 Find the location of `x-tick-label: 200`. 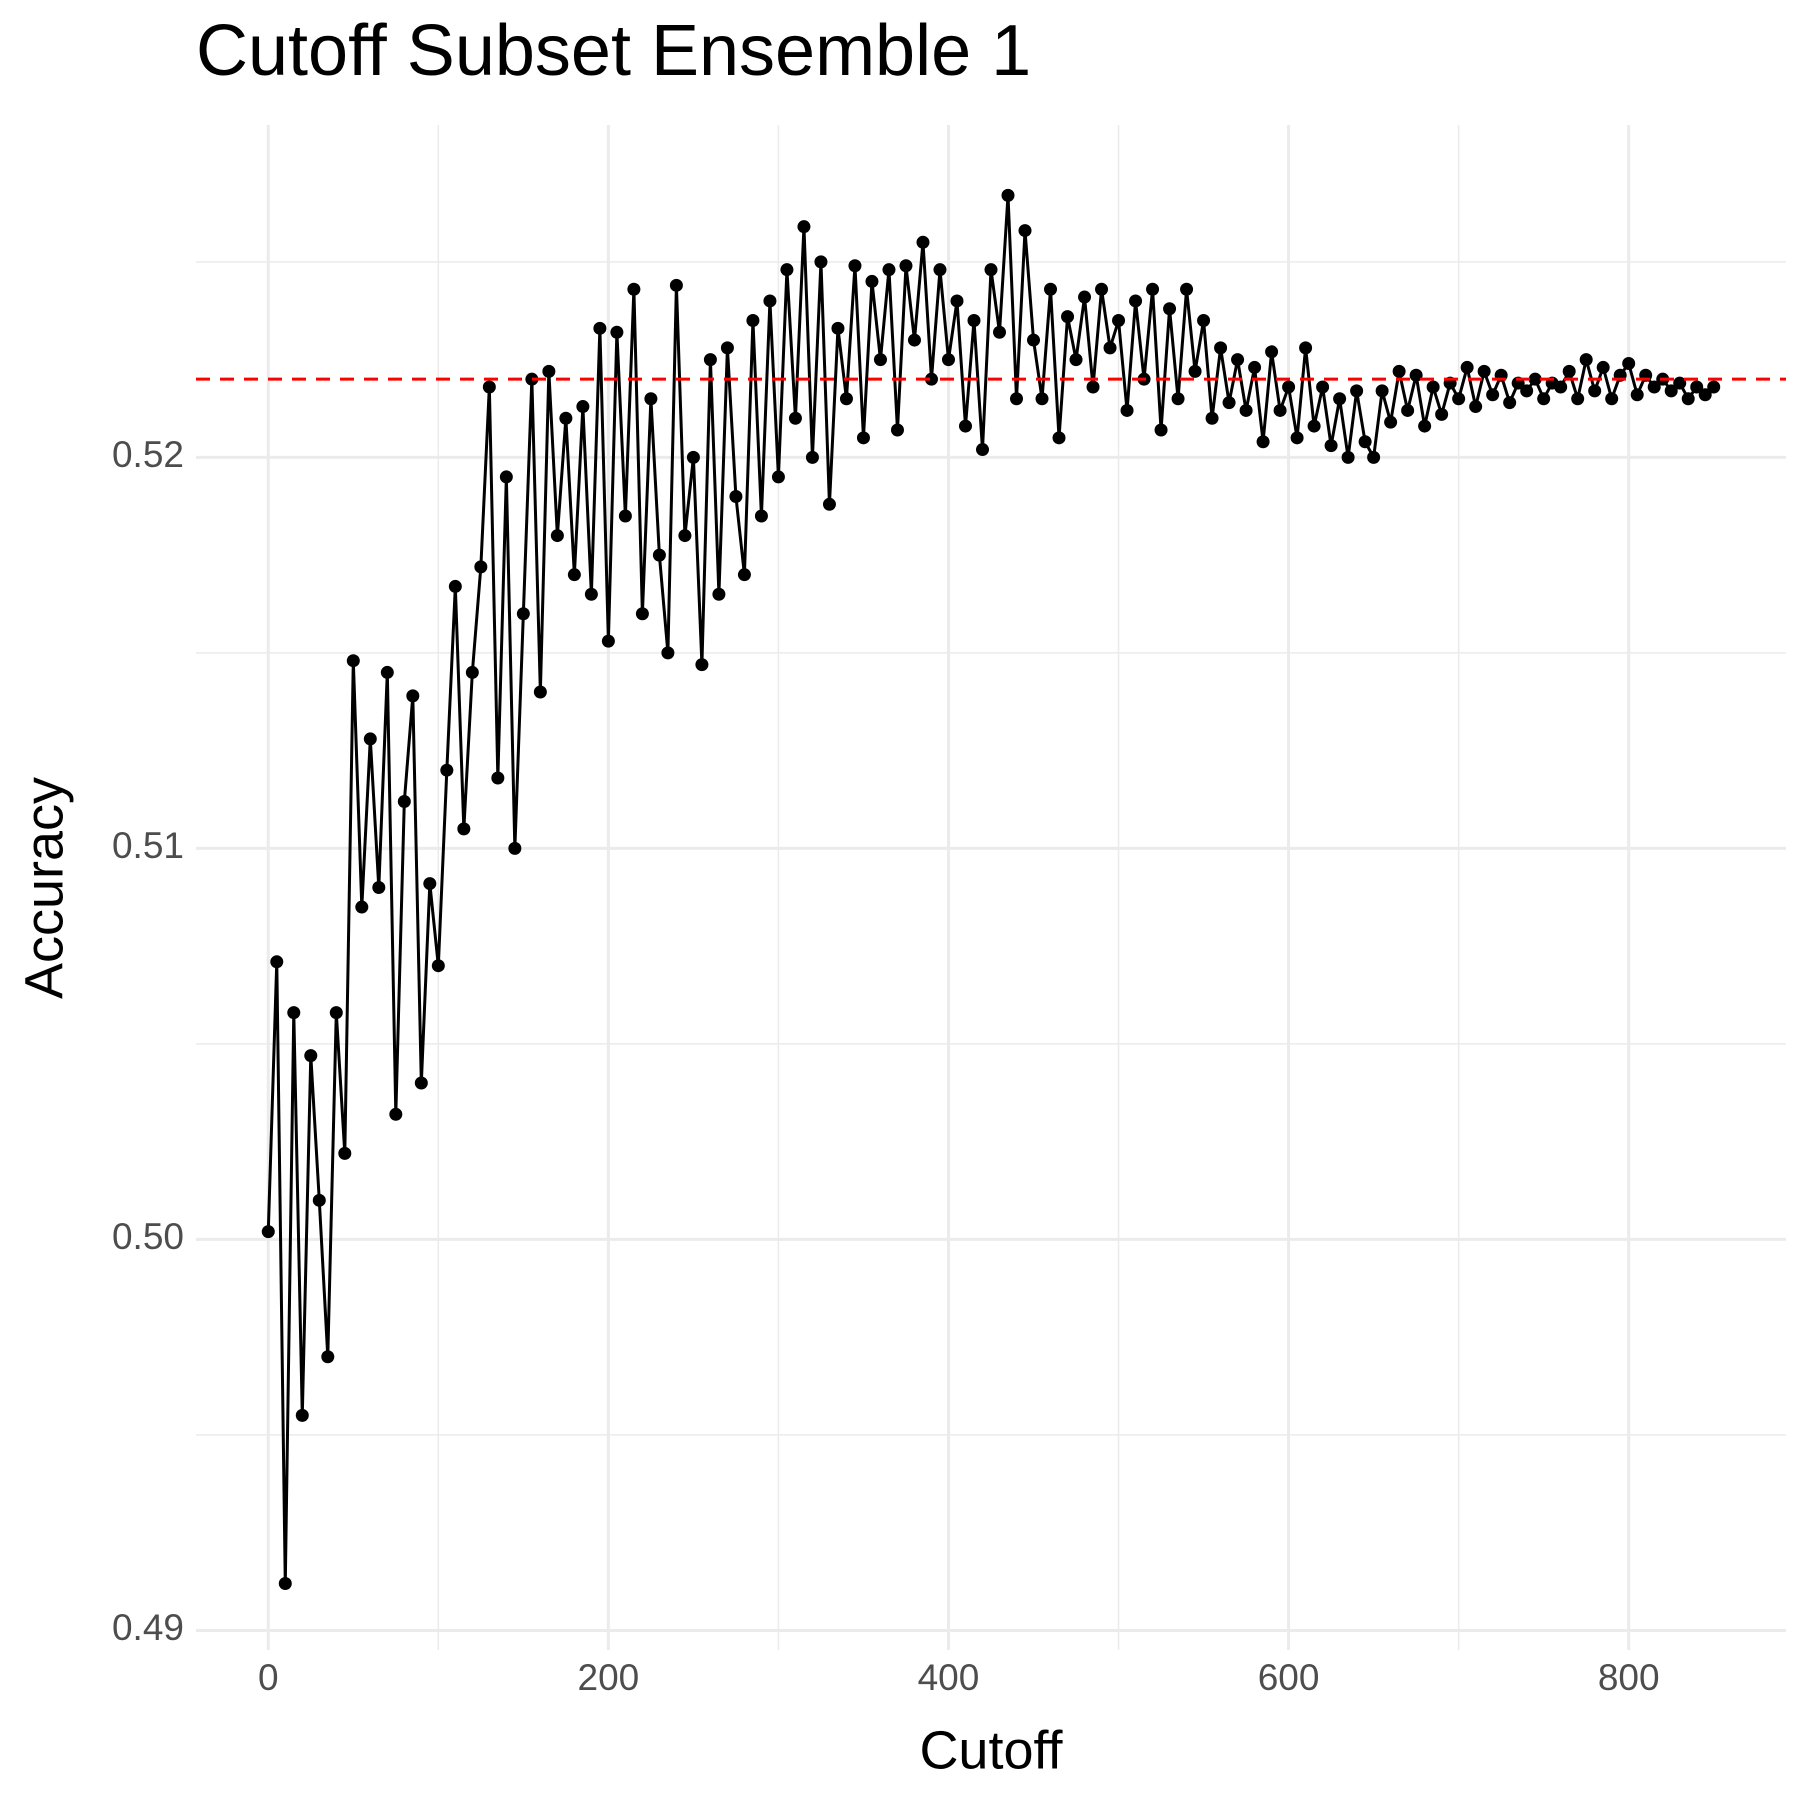

x-tick-label: 200 is located at coordinates (609, 1677).